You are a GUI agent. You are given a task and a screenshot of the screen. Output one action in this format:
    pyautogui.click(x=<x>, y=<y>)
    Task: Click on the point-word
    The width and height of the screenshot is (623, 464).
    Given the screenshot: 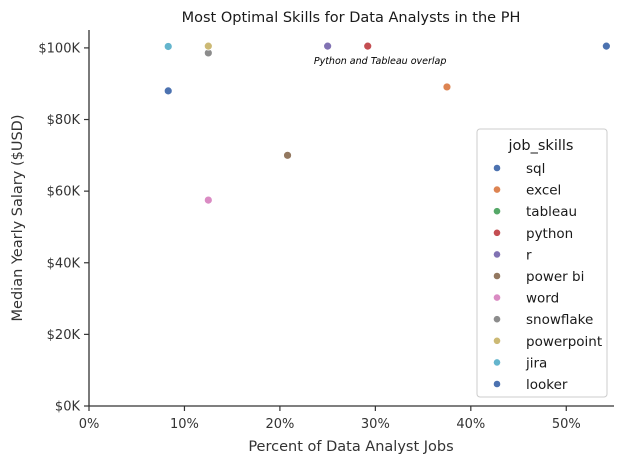 What is the action you would take?
    pyautogui.click(x=208, y=200)
    